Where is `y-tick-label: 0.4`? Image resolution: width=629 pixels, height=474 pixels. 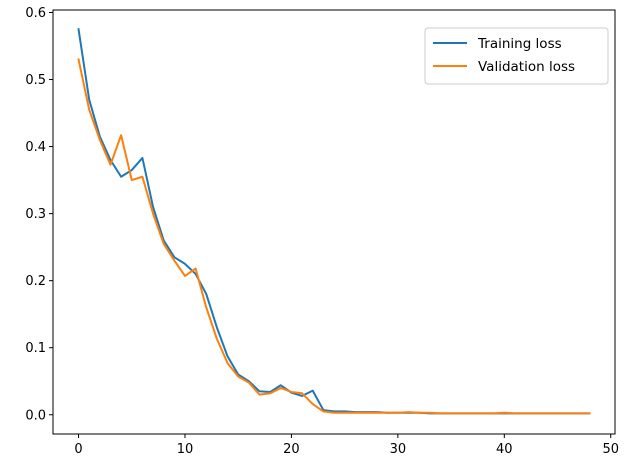
y-tick-label: 0.4 is located at coordinates (35, 147).